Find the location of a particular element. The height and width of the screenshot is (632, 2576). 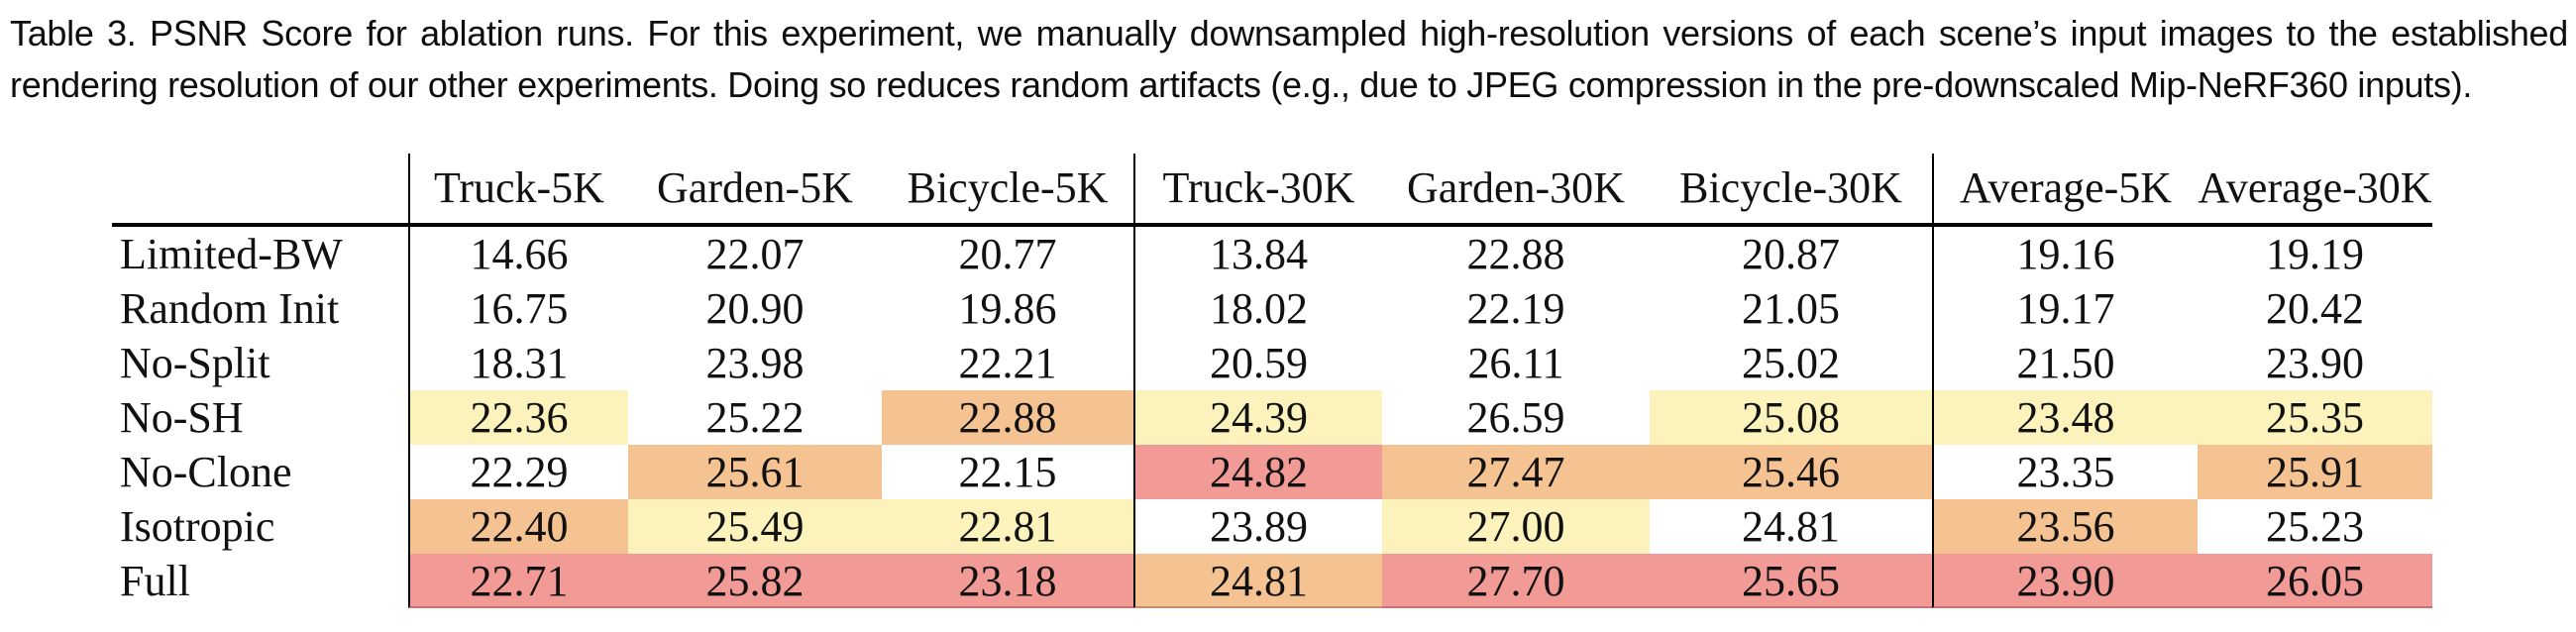

table-cell: 23.48 is located at coordinates (2065, 417).